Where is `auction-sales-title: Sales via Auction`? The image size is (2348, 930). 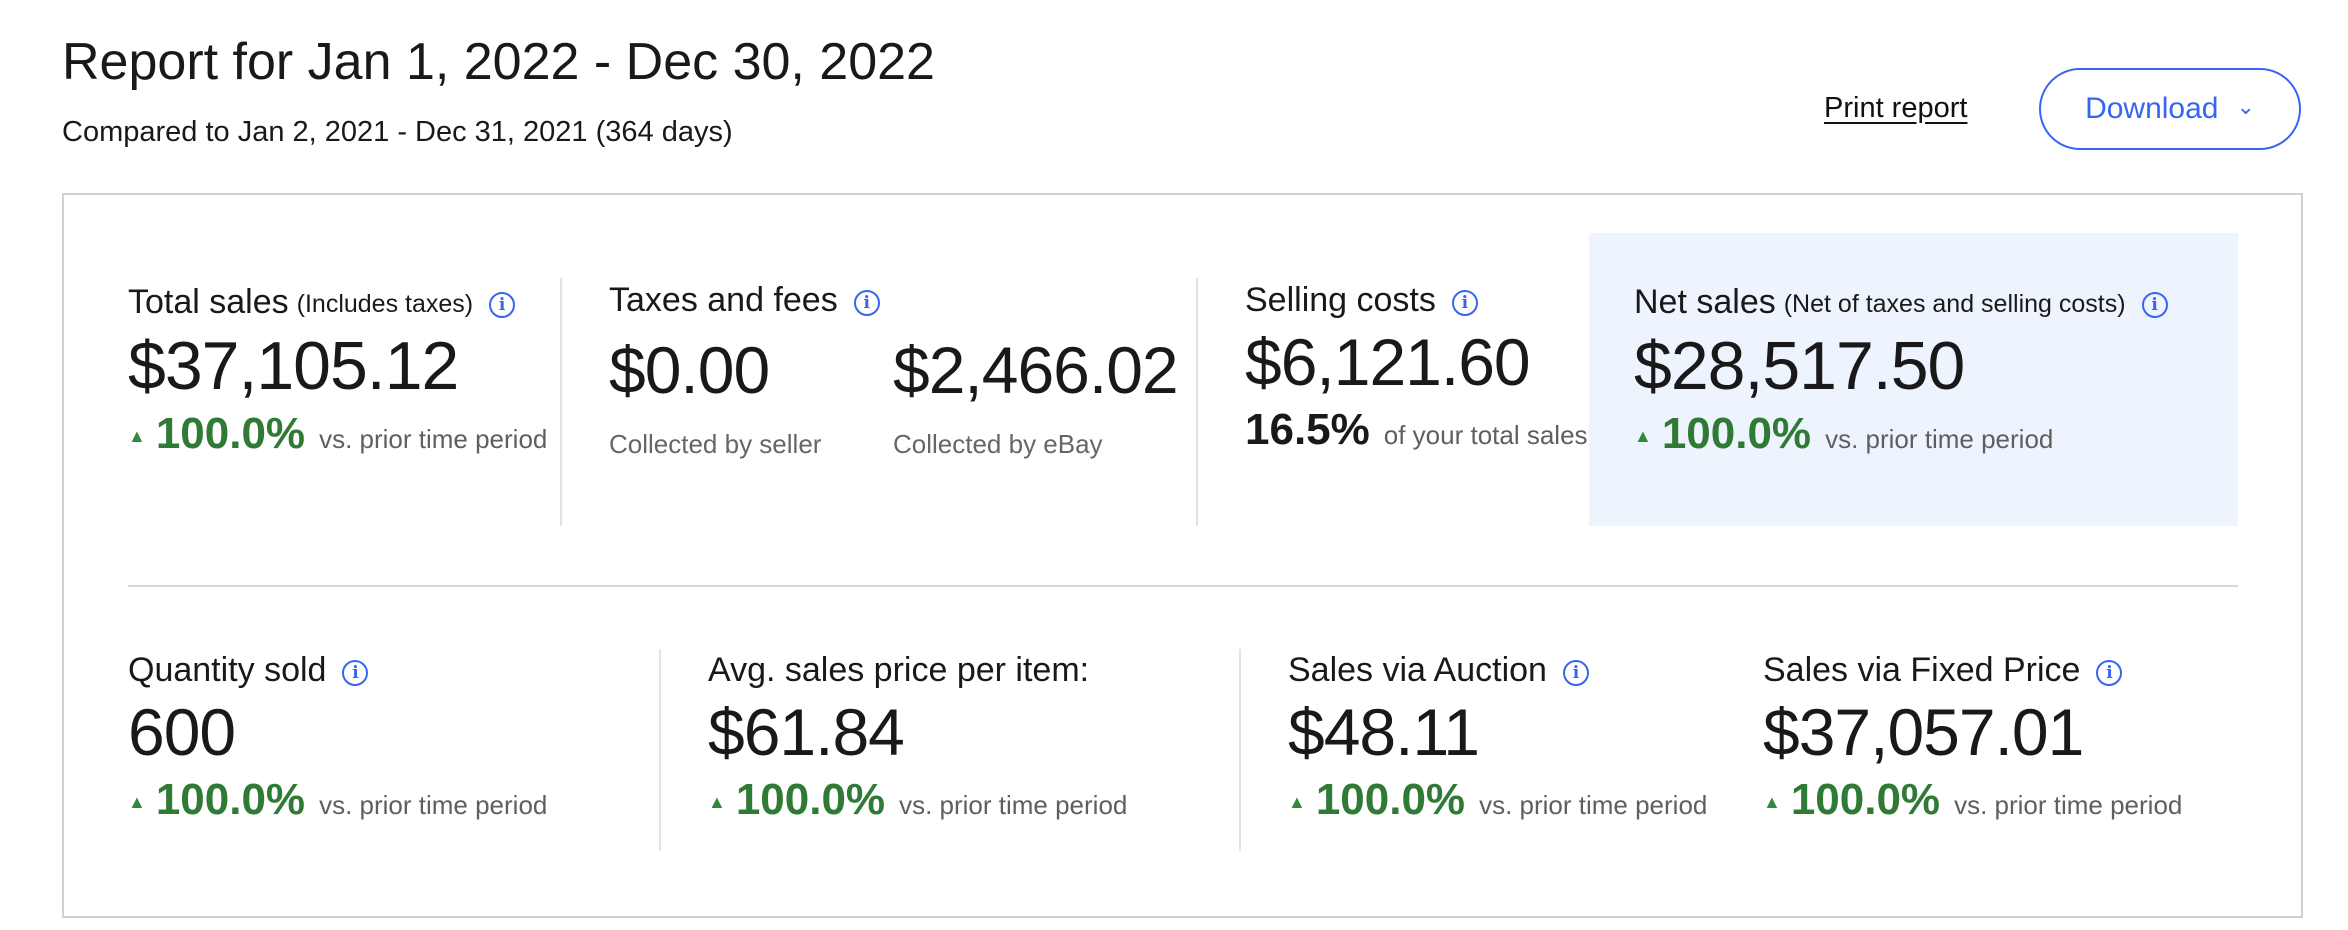
auction-sales-title: Sales via Auction is located at coordinates (1417, 670).